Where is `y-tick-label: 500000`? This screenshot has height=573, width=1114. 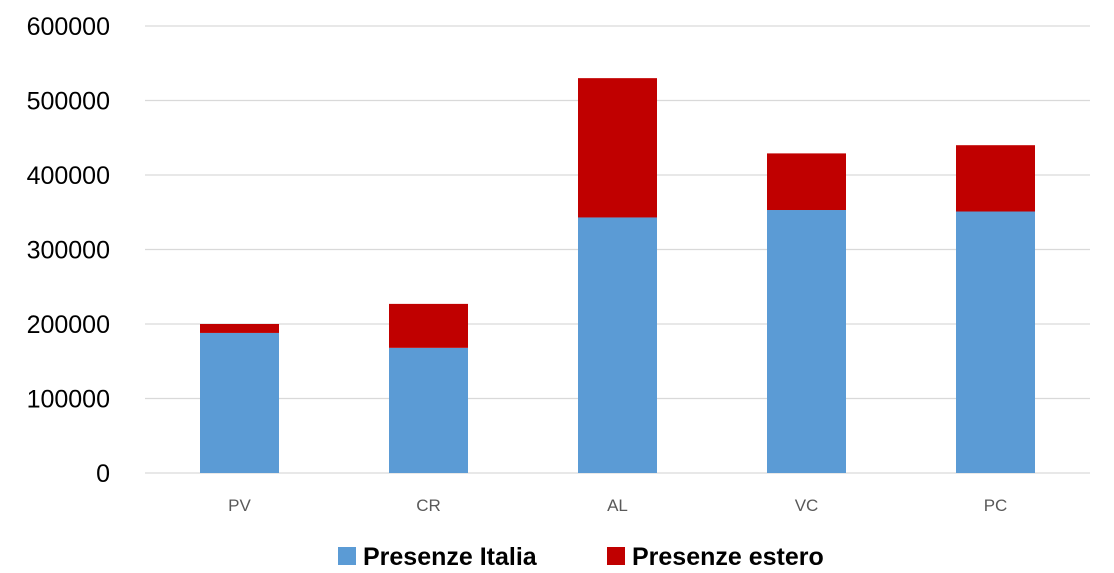
y-tick-label: 500000 is located at coordinates (68, 102).